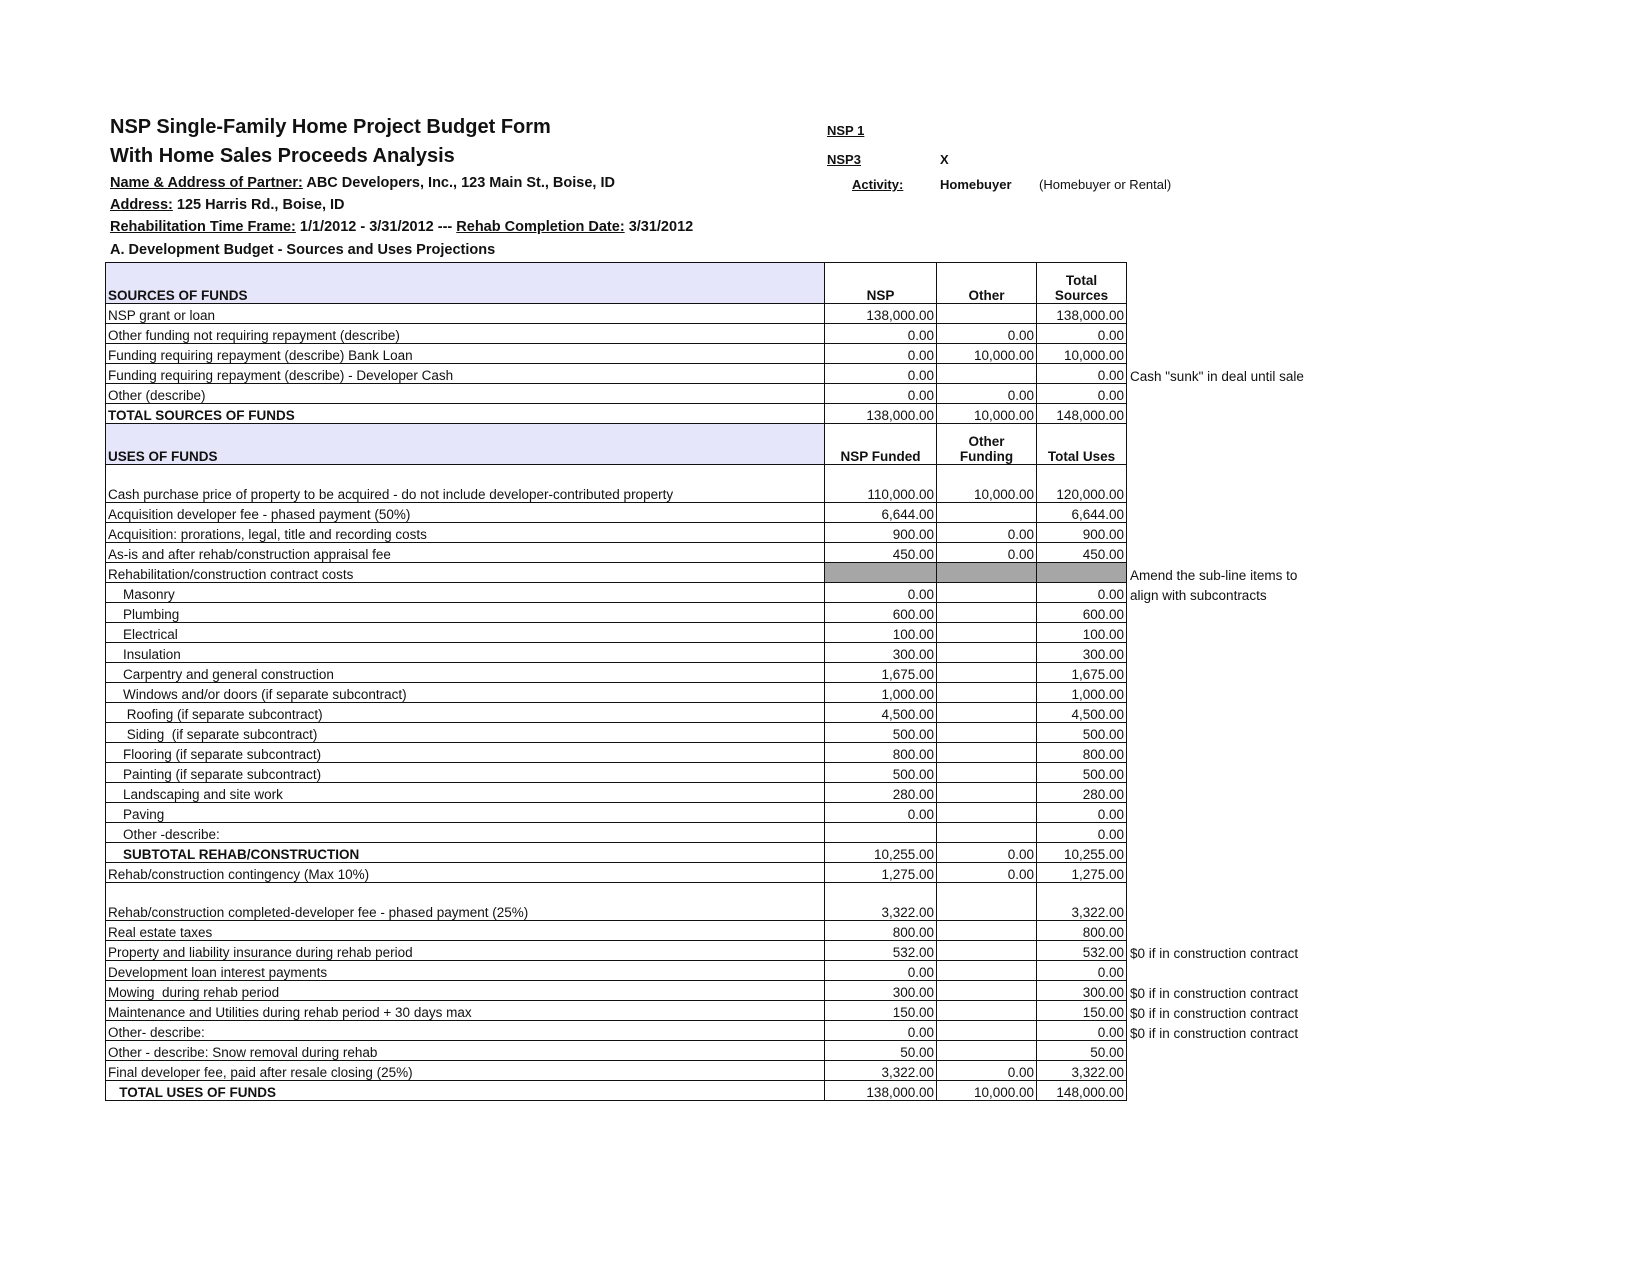 This screenshot has height=1275, width=1650. I want to click on nsp3-mark: X, so click(944, 159).